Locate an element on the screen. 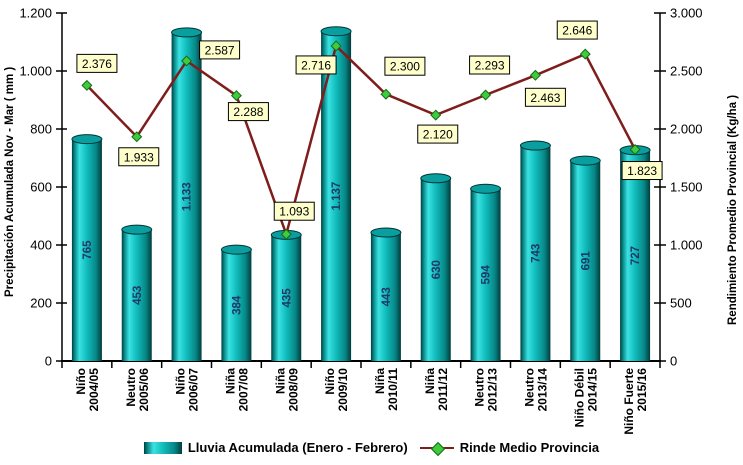 Image resolution: width=743 pixels, height=465 pixels. x-category-label: Niño Fuerte2015/16 is located at coordinates (635, 401).